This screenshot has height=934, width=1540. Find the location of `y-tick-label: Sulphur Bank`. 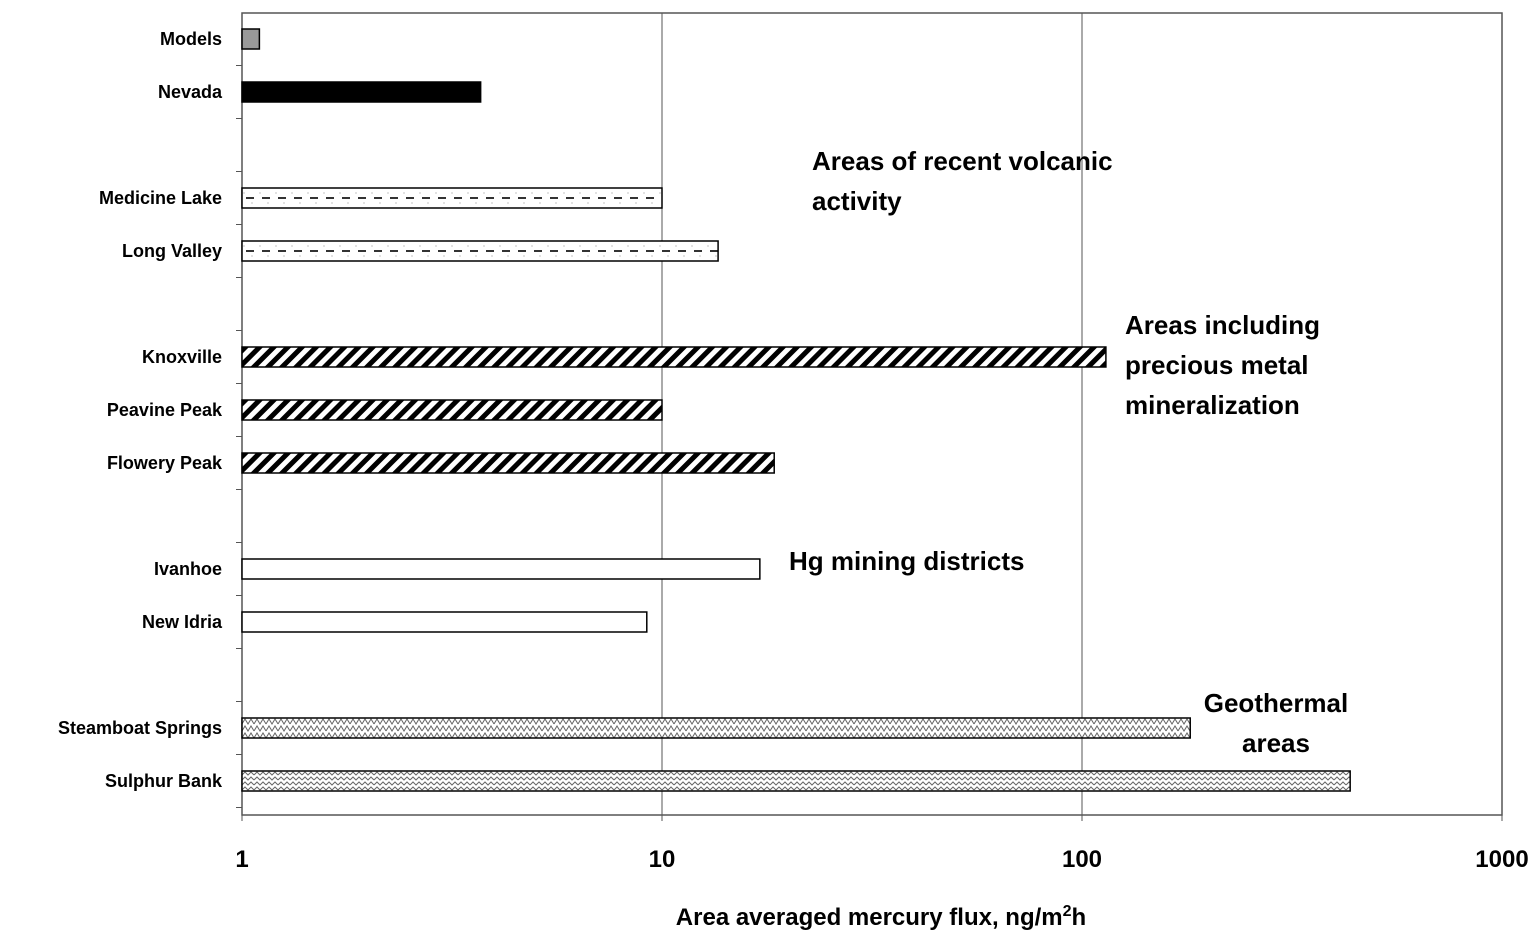

y-tick-label: Sulphur Bank is located at coordinates (164, 781).